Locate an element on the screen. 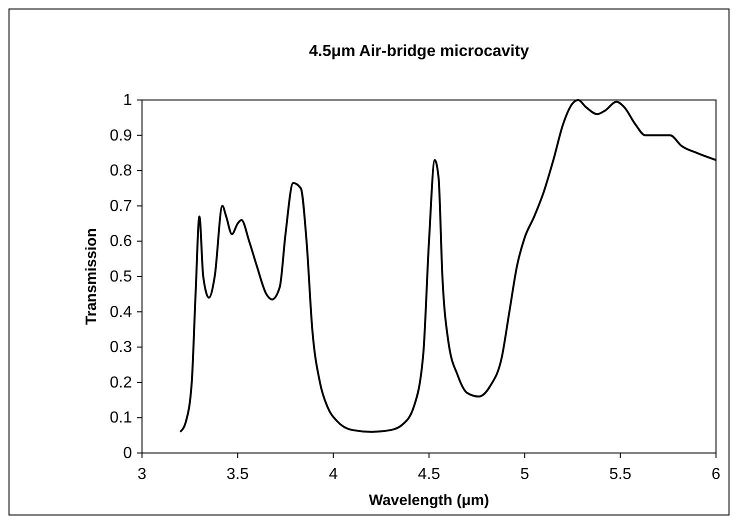 The image size is (738, 524). y-tick-label: 0.4 is located at coordinates (121, 312).